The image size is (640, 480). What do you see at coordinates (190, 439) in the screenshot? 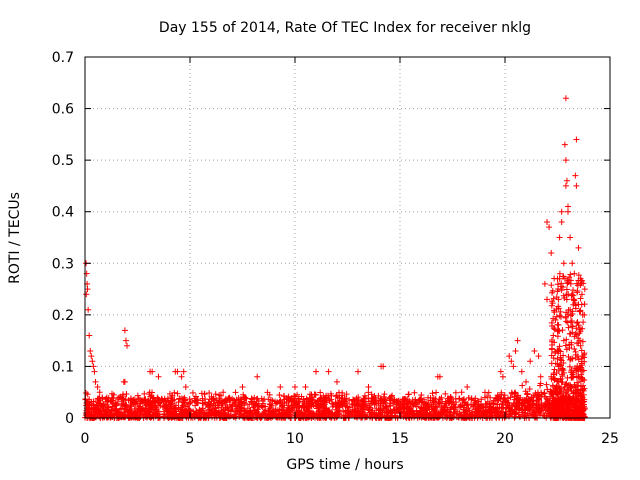
I see `x-tick-label: 5` at bounding box center [190, 439].